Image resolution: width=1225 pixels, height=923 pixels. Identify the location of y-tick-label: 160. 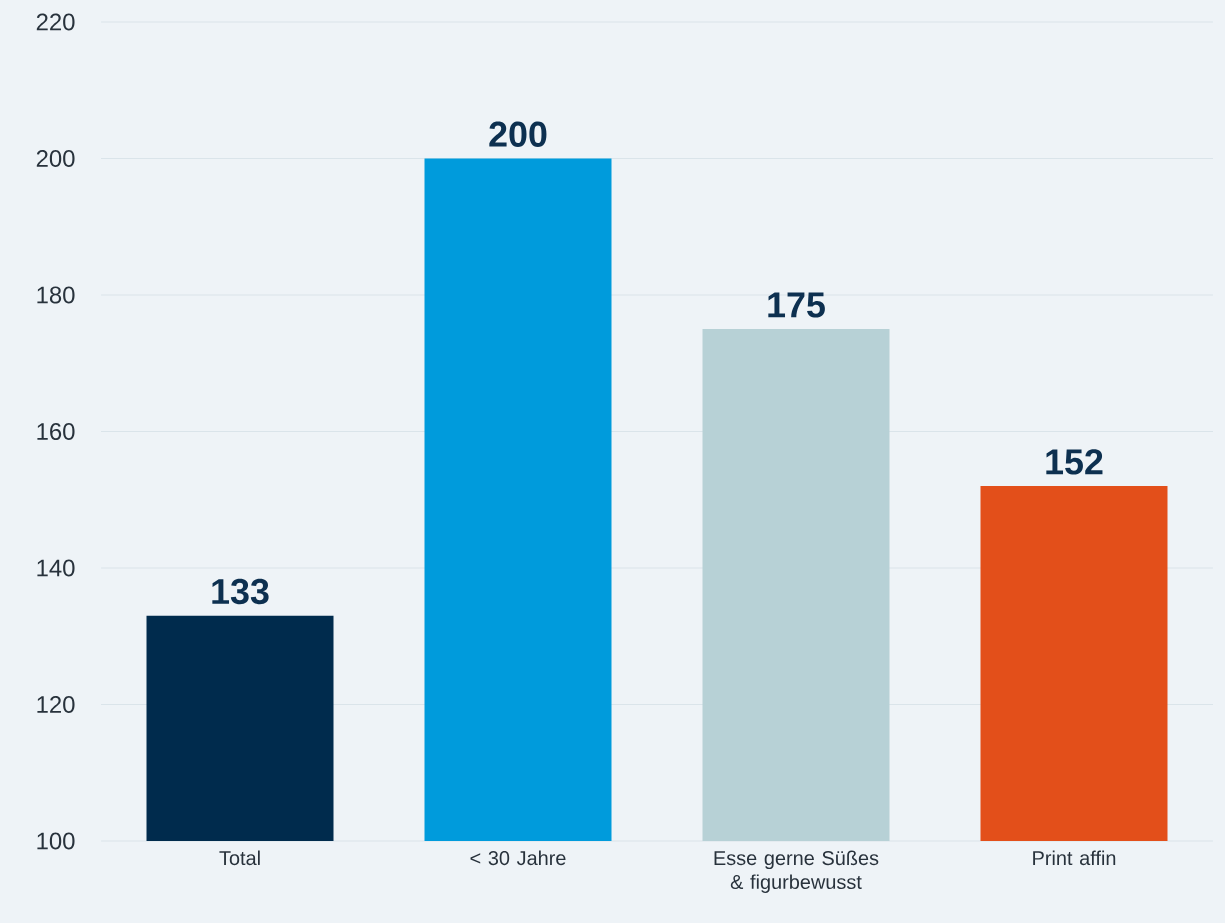
(56, 431).